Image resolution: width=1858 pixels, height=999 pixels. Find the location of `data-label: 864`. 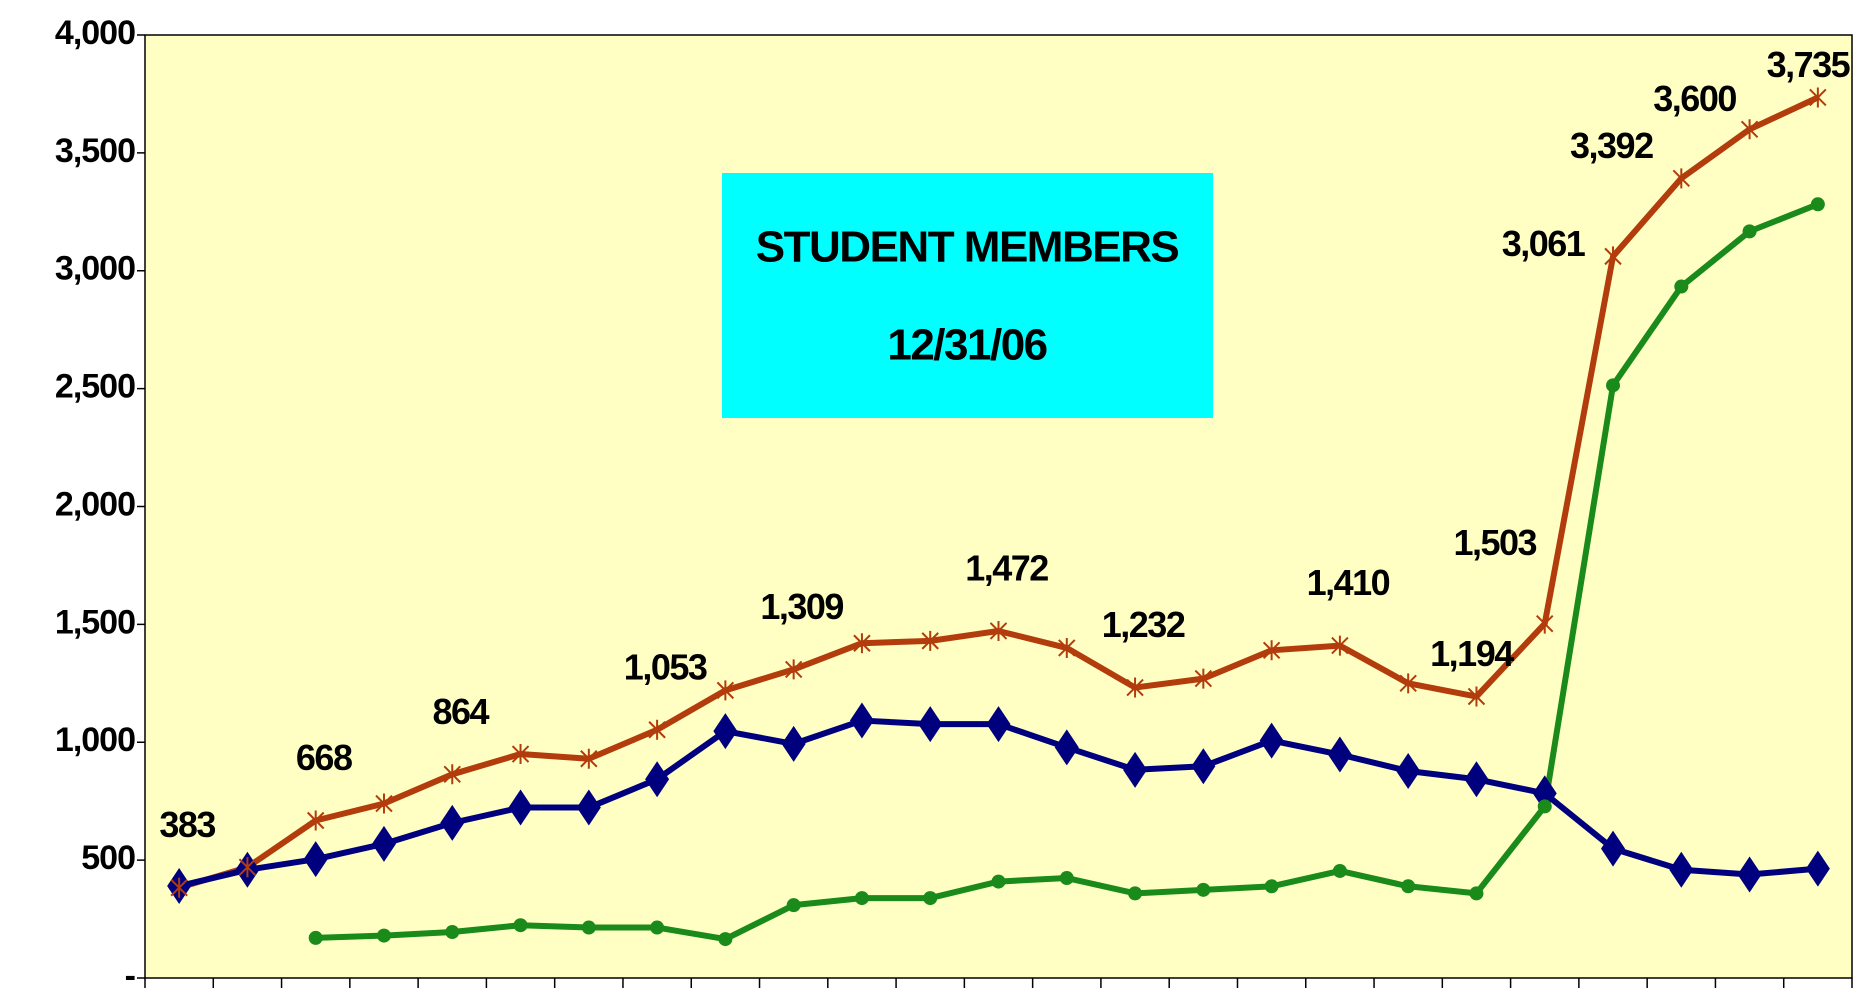

data-label: 864 is located at coordinates (460, 711).